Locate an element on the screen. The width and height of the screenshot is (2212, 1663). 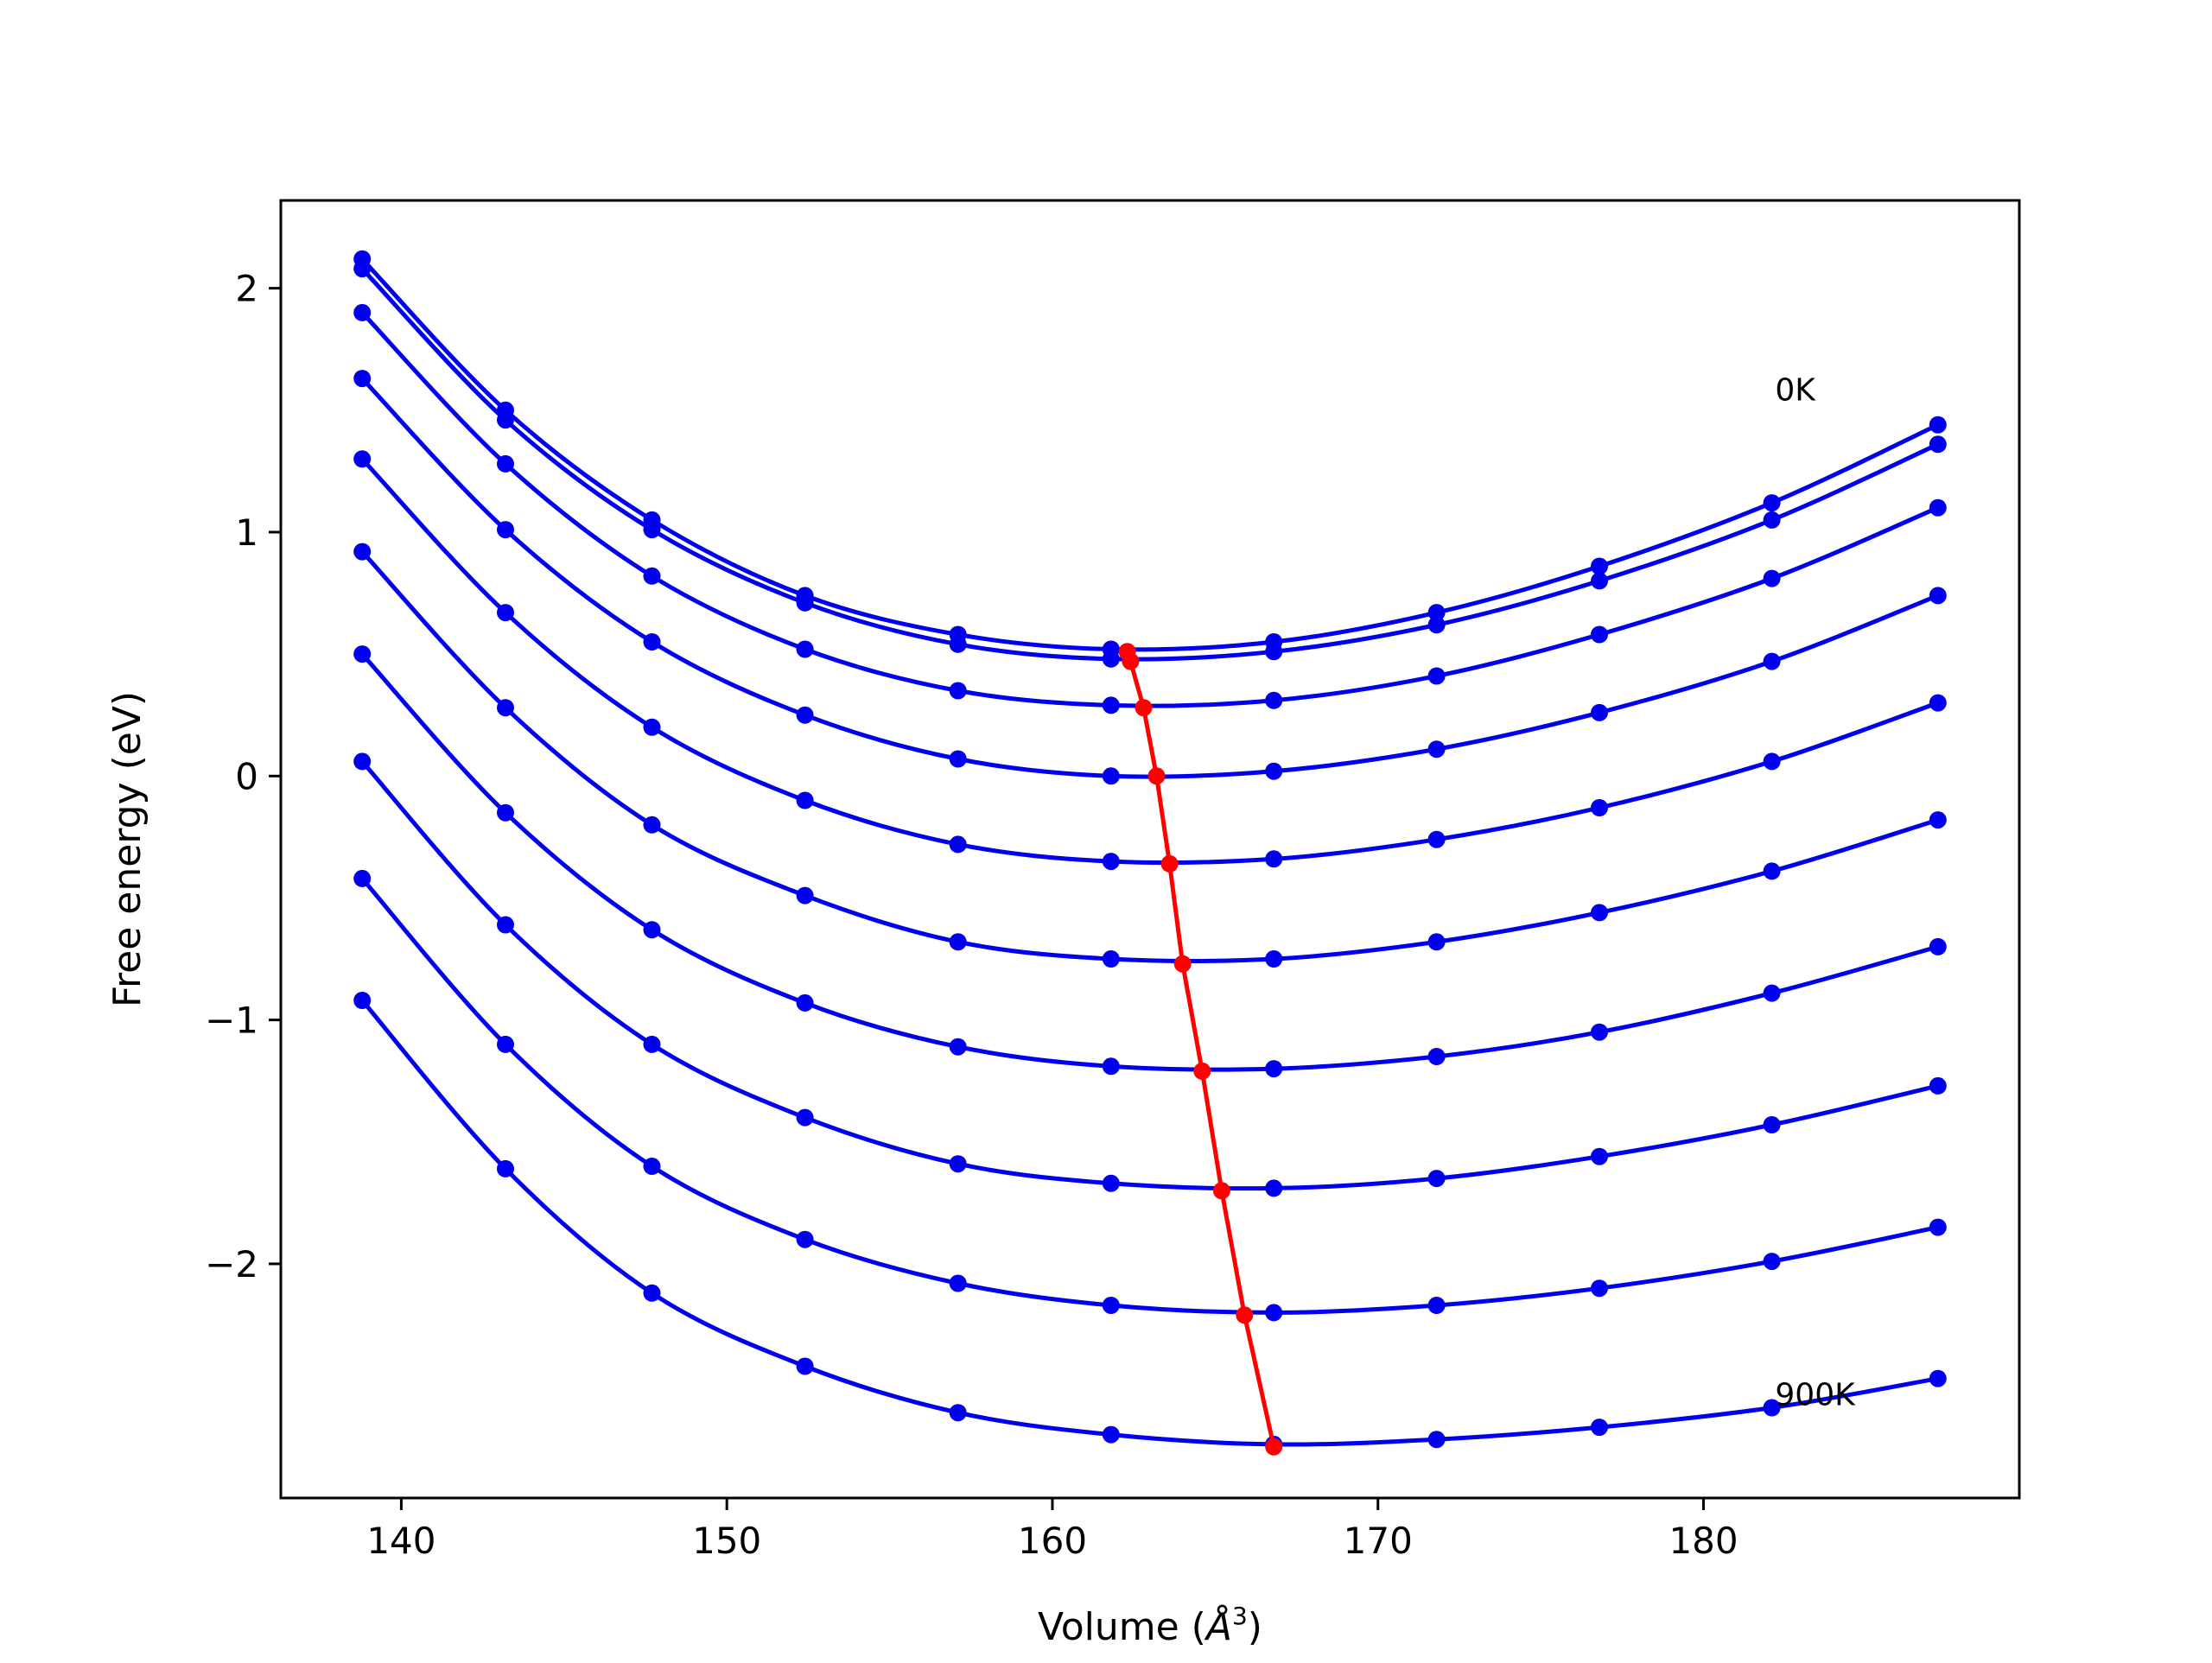
x-axis-label: Volume (Å3) is located at coordinates (1150, 1626).